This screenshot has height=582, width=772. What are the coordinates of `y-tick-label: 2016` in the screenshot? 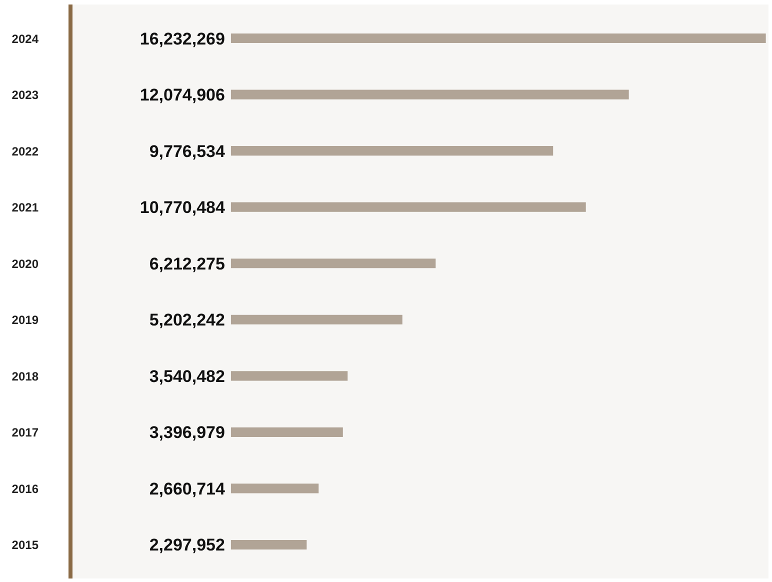 It's located at (25, 489).